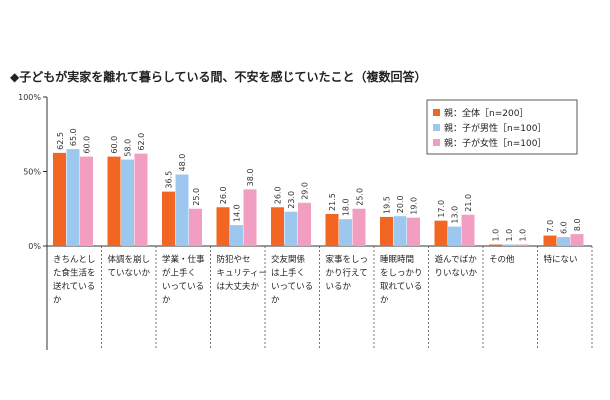 Image resolution: width=610 pixels, height=400 pixels. I want to click on data-label: 62.5, so click(60, 141).